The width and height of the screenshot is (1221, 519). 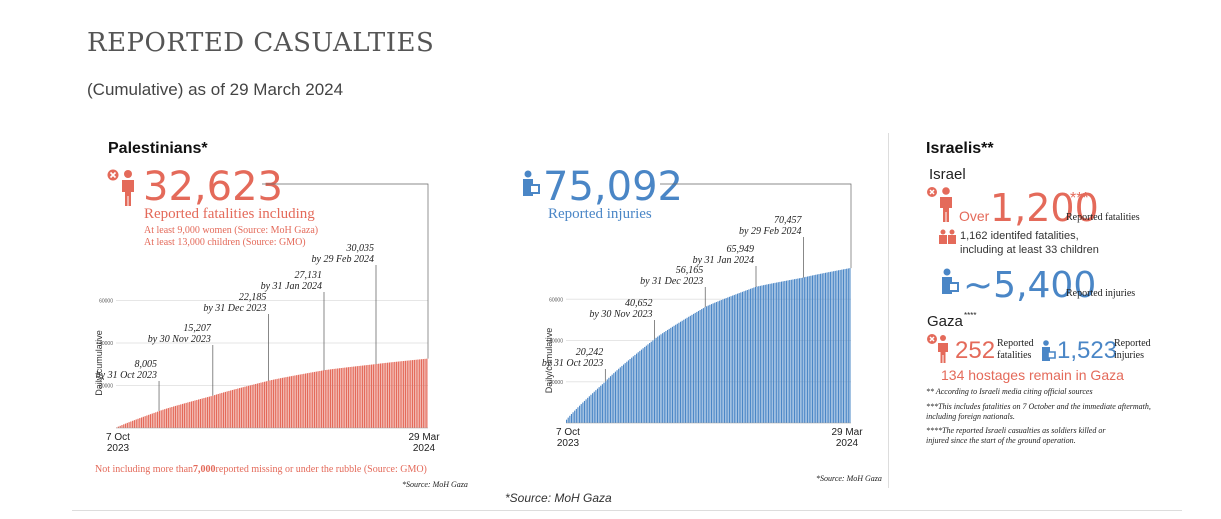 What do you see at coordinates (741, 249) in the screenshot?
I see `annotation-value: 65,949` at bounding box center [741, 249].